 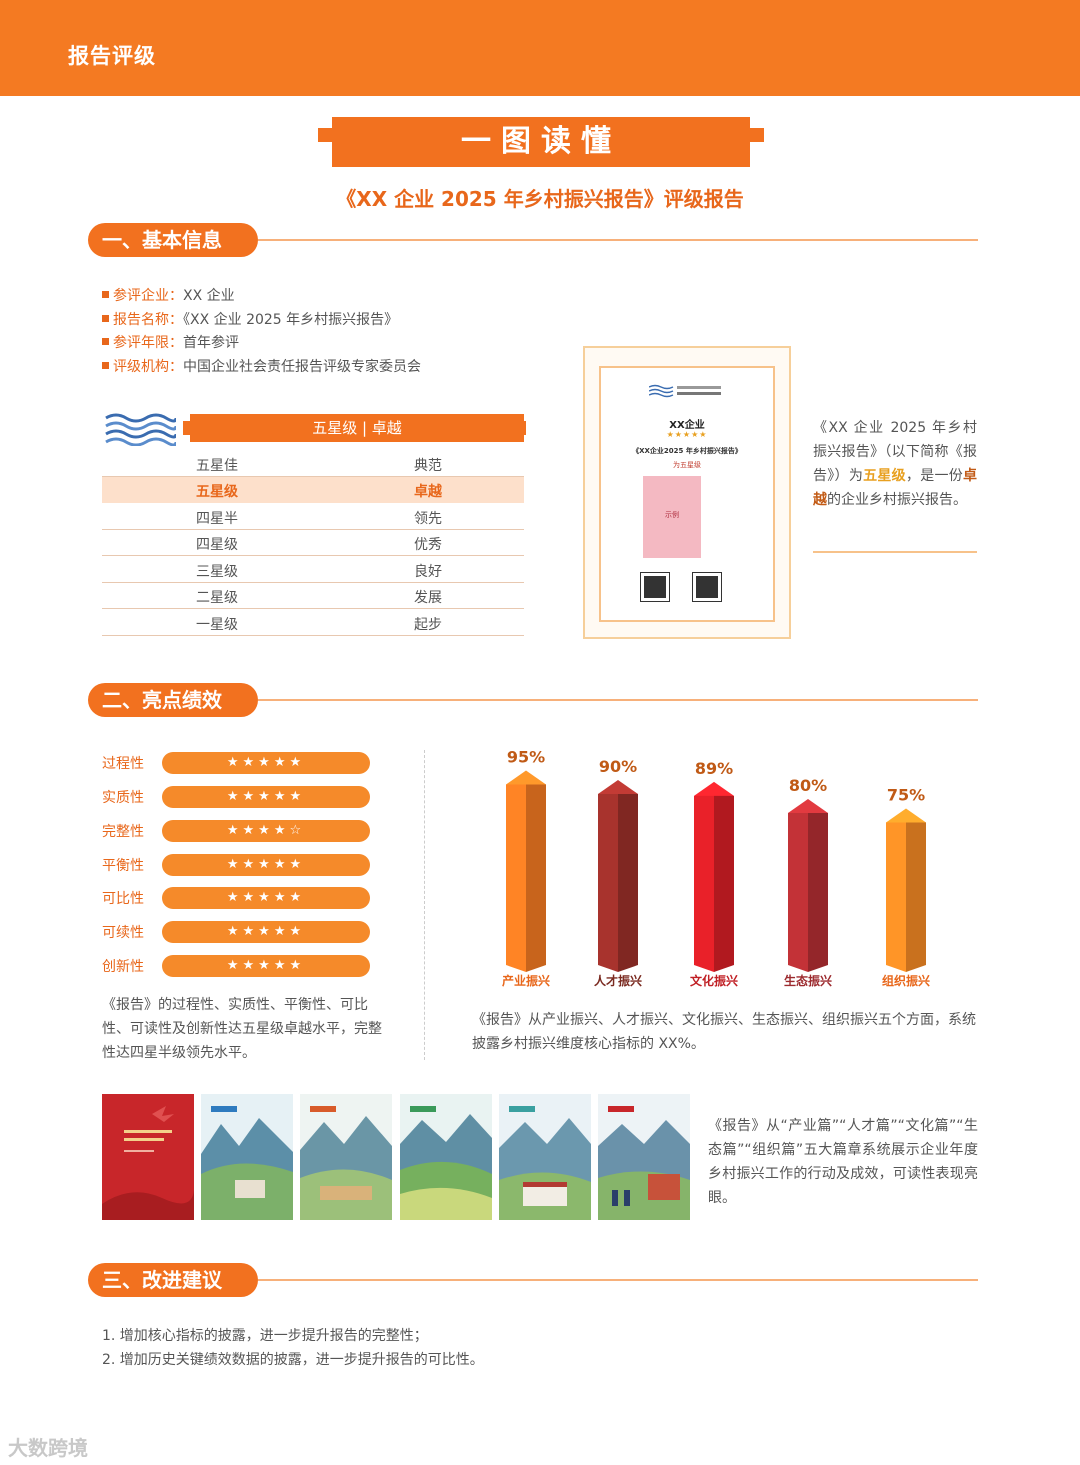 What do you see at coordinates (313, 464) in the screenshot?
I see `grade-row: 五星佳 典范` at bounding box center [313, 464].